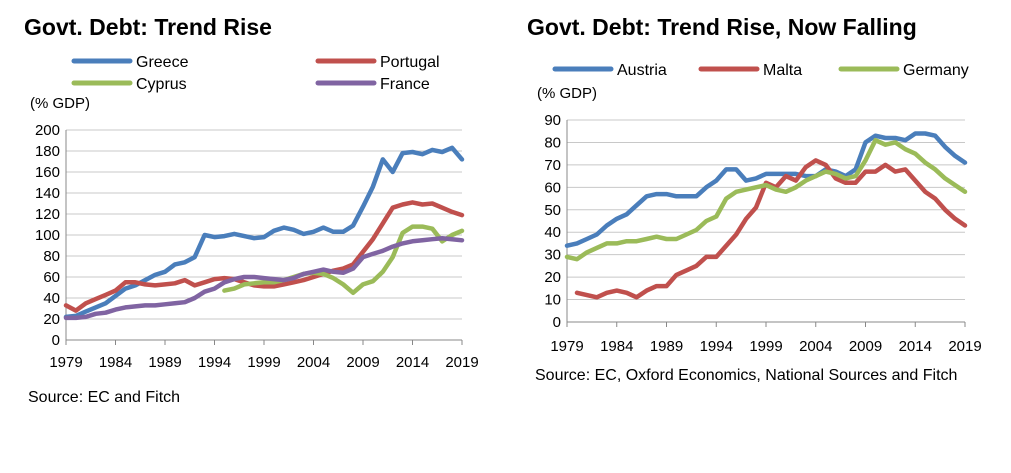 This screenshot has width=1011, height=473. I want to click on right-y-tick-label: 30, so click(552, 255).